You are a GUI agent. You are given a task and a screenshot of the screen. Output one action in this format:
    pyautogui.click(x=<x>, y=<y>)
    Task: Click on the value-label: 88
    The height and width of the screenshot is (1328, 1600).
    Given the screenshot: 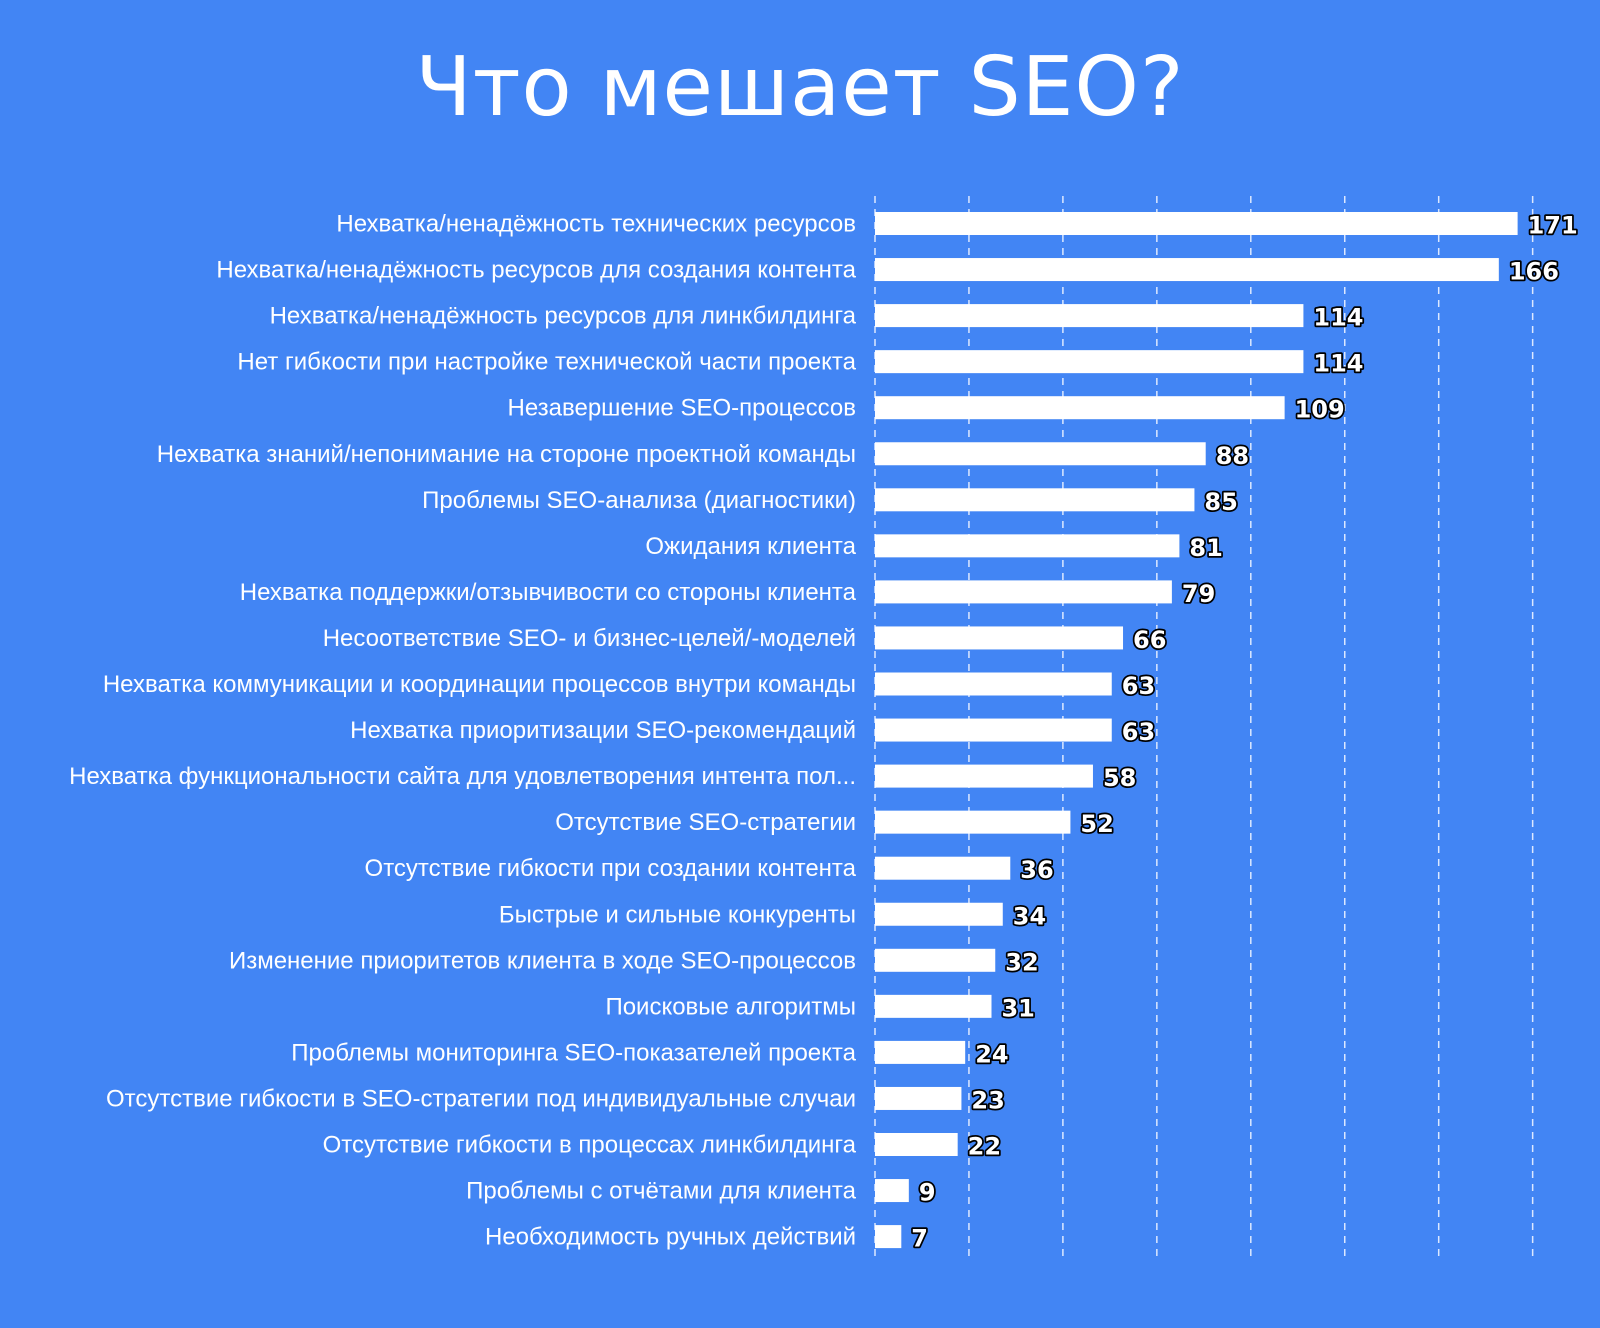 What is the action you would take?
    pyautogui.click(x=1232, y=456)
    